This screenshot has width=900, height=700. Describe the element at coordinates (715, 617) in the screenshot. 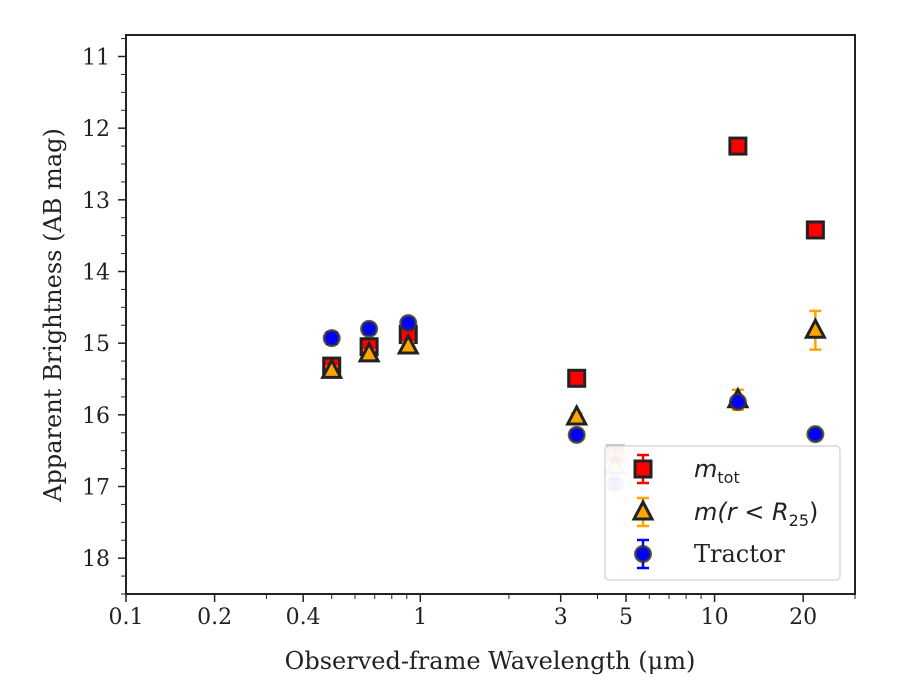

I see `x-tick-label: 10` at that location.